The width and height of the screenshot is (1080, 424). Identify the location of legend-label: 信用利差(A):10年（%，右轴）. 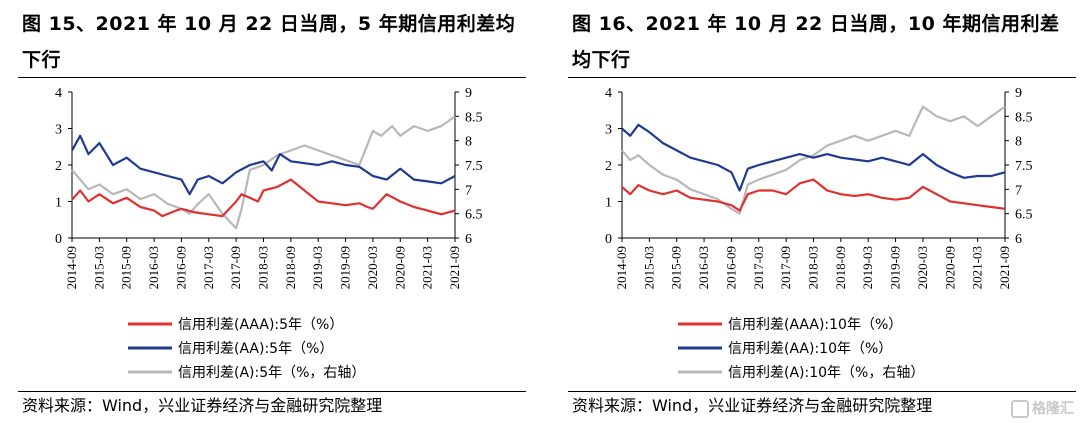
(826, 373).